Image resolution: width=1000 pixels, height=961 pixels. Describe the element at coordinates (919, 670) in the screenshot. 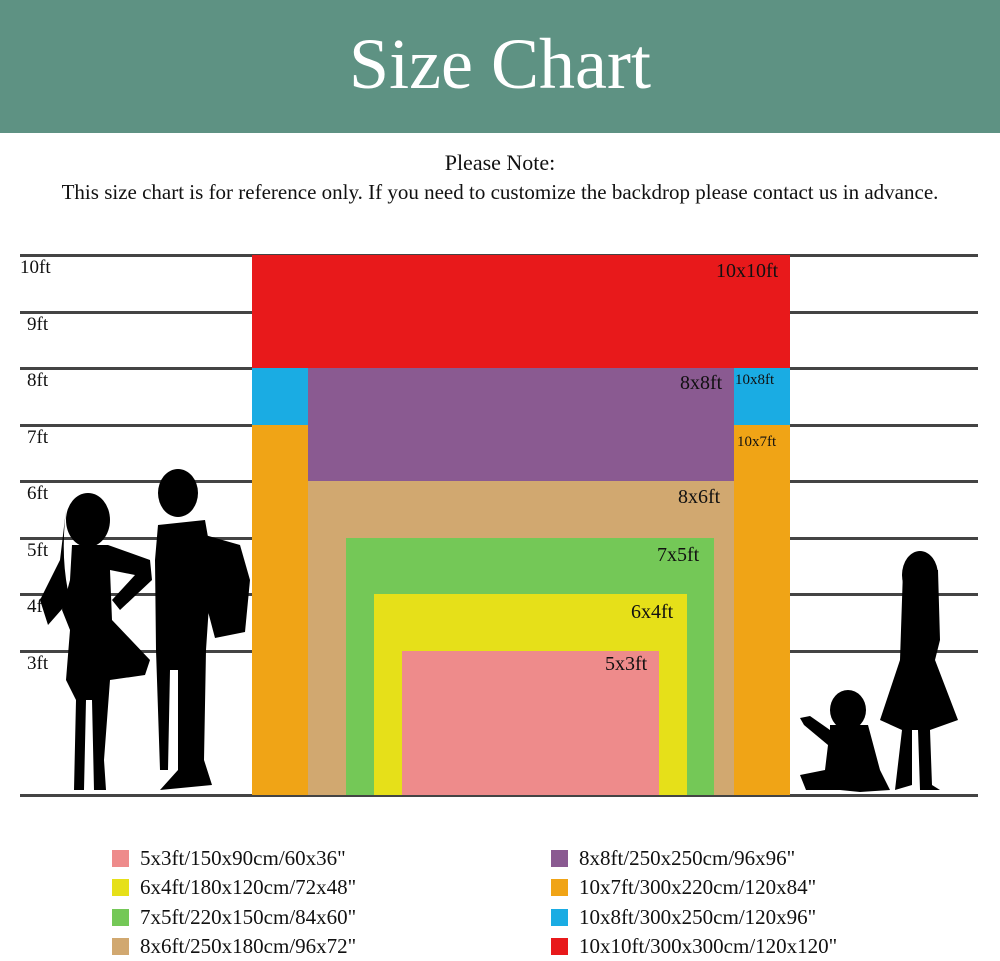

I see `girl-silhouette` at that location.